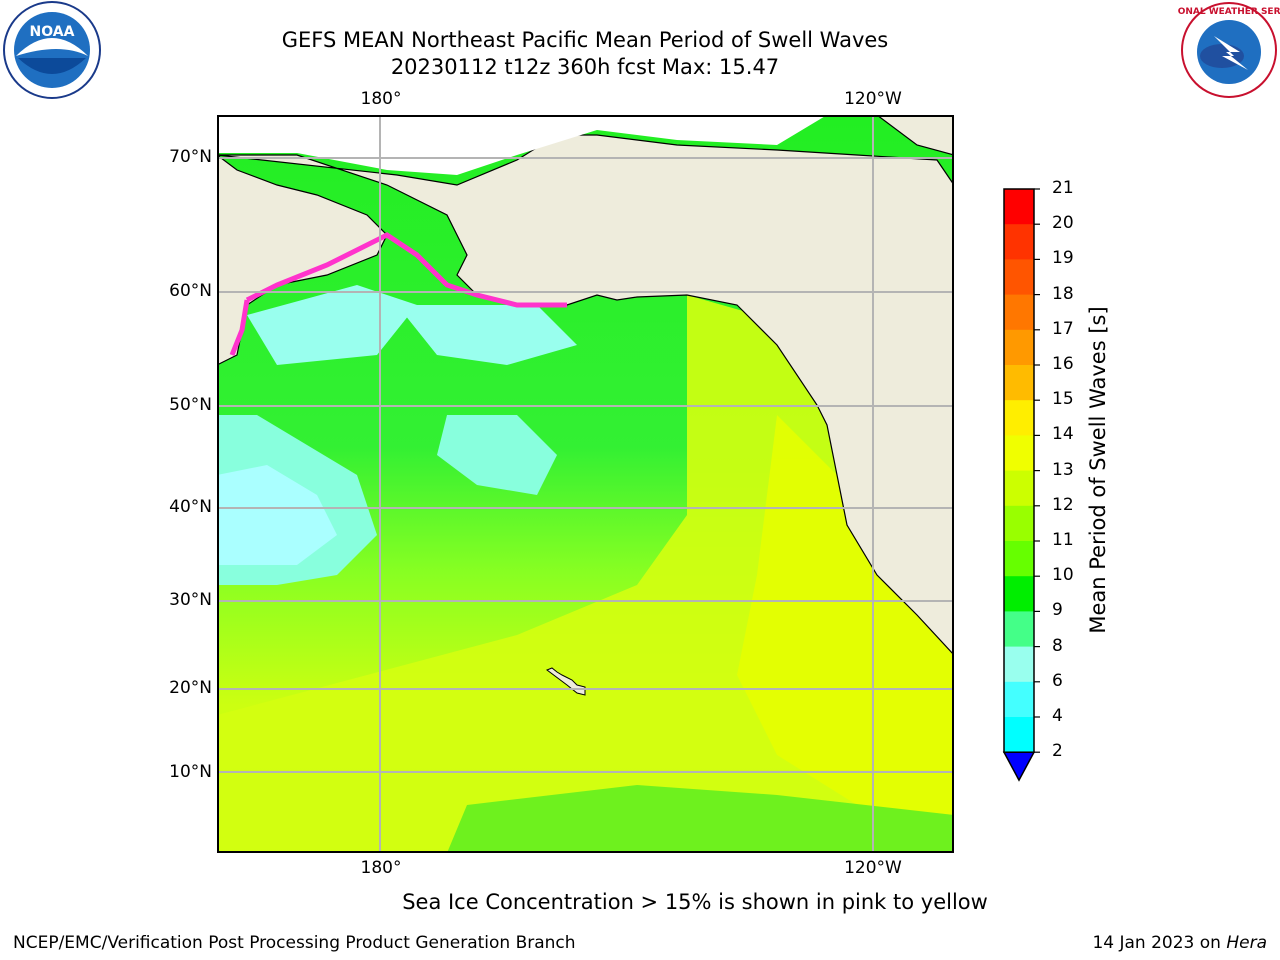  I want to click on footer-date: 14 Jan 2023 on Hera, so click(1179, 943).